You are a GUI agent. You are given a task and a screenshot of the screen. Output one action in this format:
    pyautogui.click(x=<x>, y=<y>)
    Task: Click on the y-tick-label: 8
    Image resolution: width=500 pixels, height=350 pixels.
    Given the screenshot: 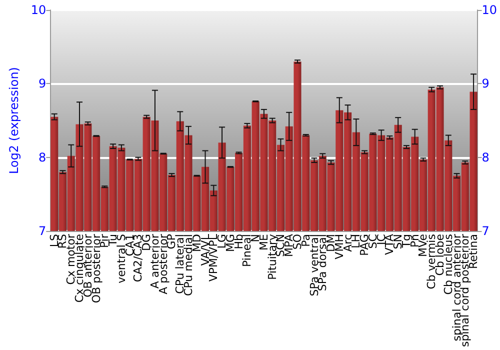 What is the action you would take?
    pyautogui.click(x=42, y=157)
    